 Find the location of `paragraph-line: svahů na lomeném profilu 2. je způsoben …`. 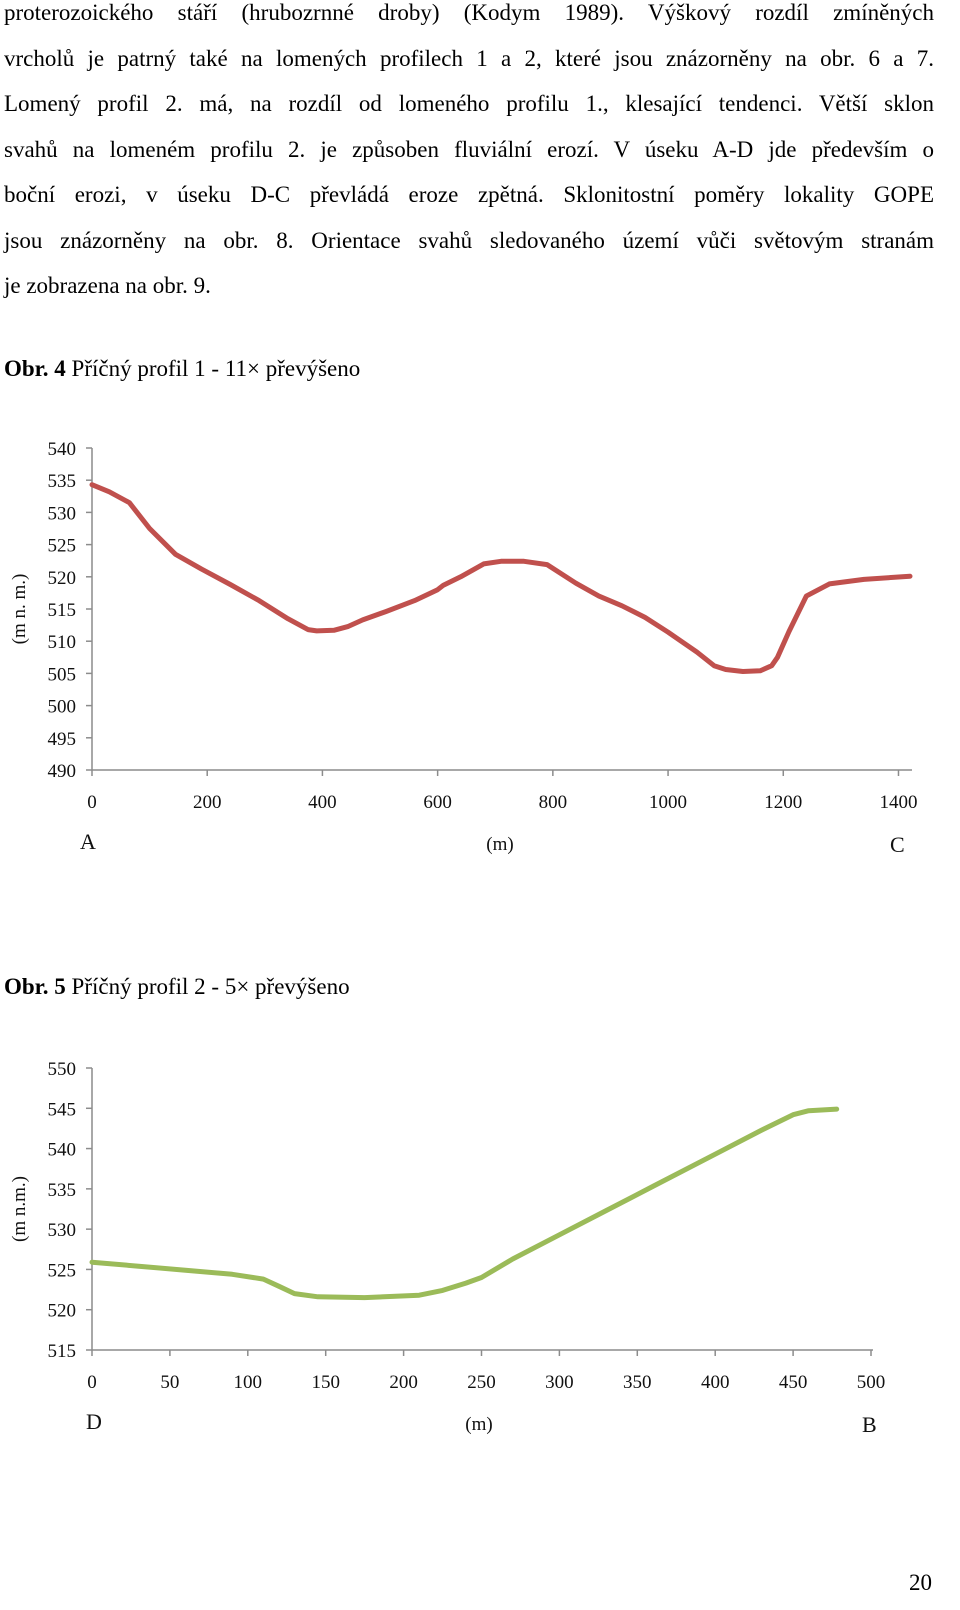

paragraph-line: svahů na lomeném profilu 2. je způsoben … is located at coordinates (469, 149).